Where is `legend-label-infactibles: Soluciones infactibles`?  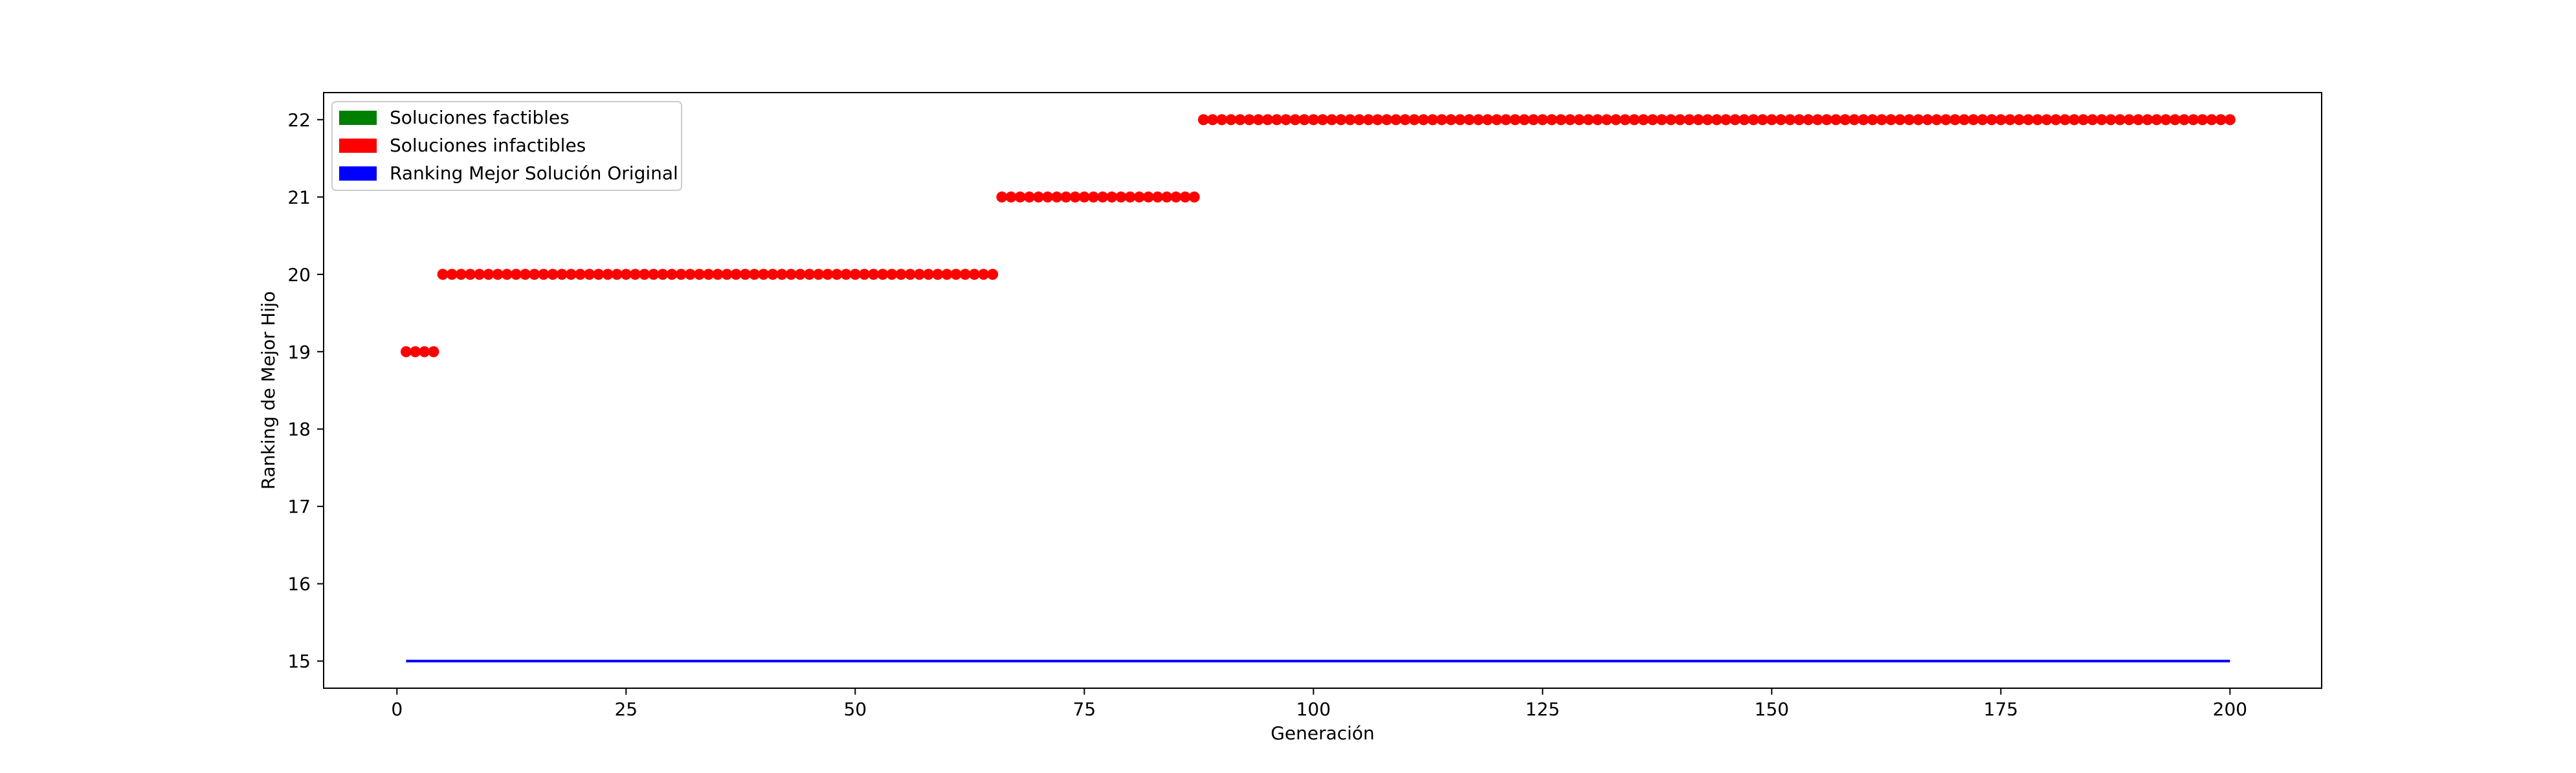
legend-label-infactibles: Soluciones infactibles is located at coordinates (488, 145).